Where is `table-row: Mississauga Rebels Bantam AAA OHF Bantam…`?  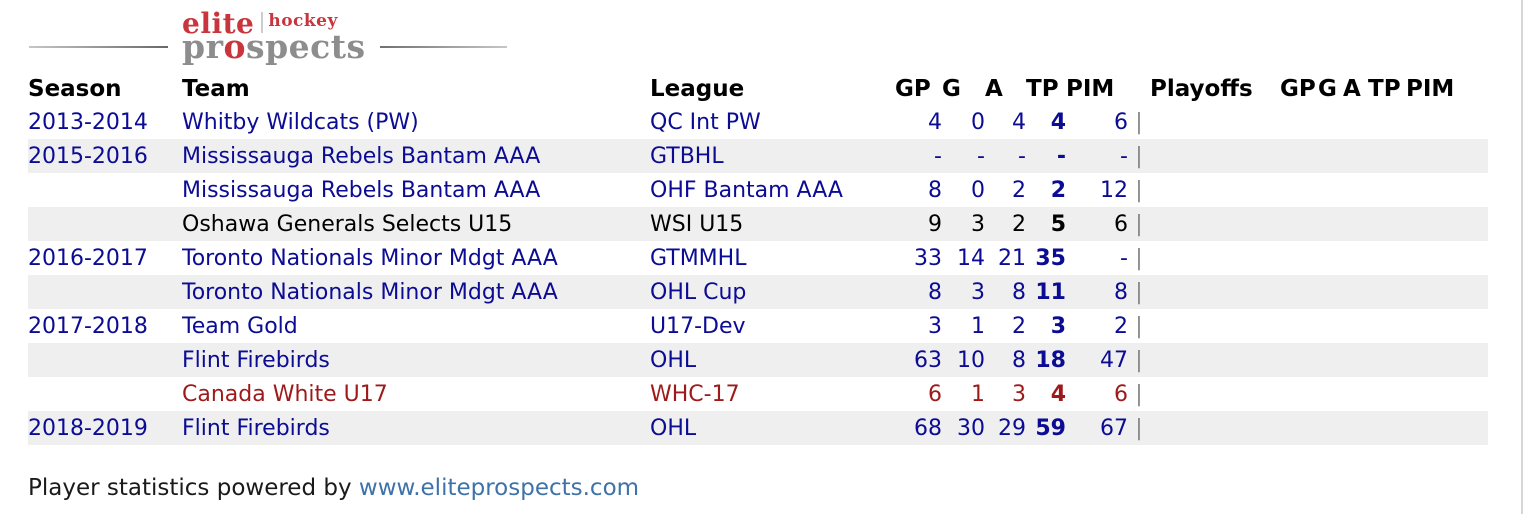 table-row: Mississauga Rebels Bantam AAA OHF Bantam… is located at coordinates (758, 190).